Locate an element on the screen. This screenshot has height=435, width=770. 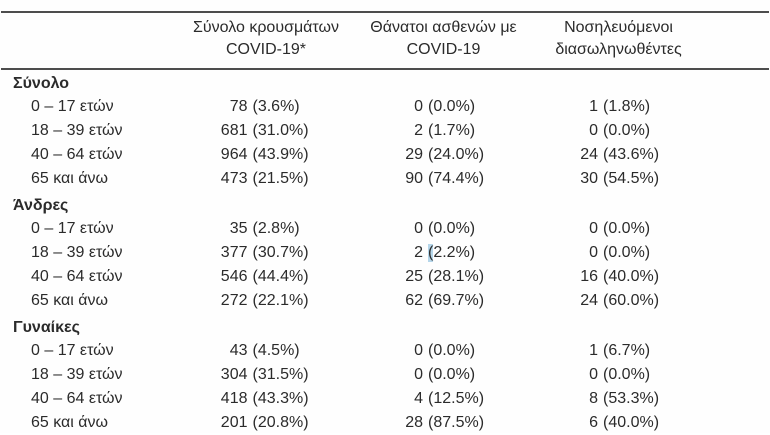
value-with-percent: 2 (1.7%) is located at coordinates (443, 131).